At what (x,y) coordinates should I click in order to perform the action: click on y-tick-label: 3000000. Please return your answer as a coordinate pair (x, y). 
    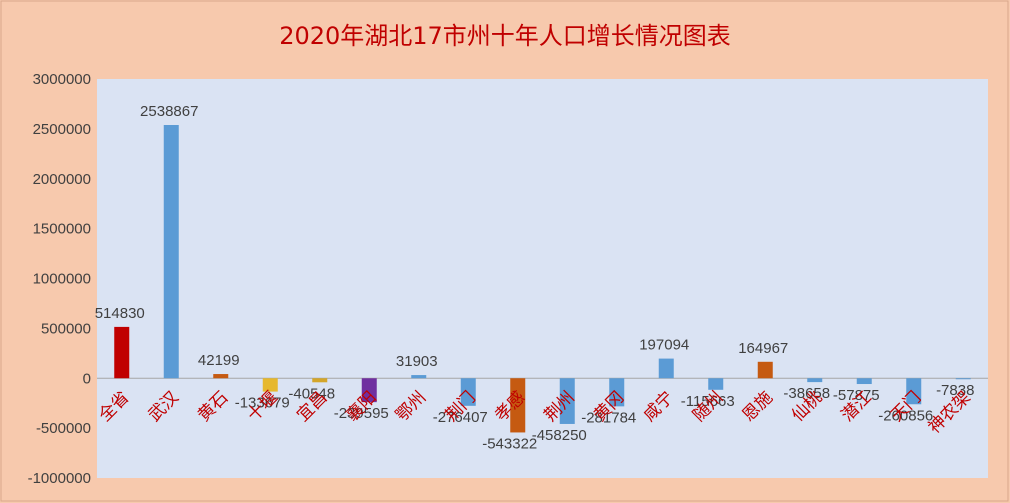
    Looking at the image, I should click on (62, 79).